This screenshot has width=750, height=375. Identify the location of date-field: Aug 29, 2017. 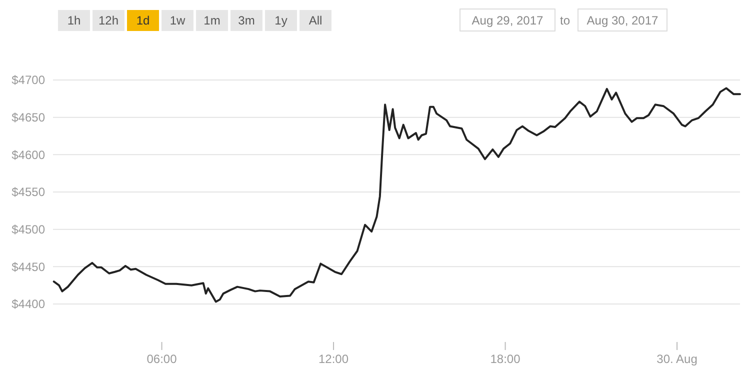
(508, 20).